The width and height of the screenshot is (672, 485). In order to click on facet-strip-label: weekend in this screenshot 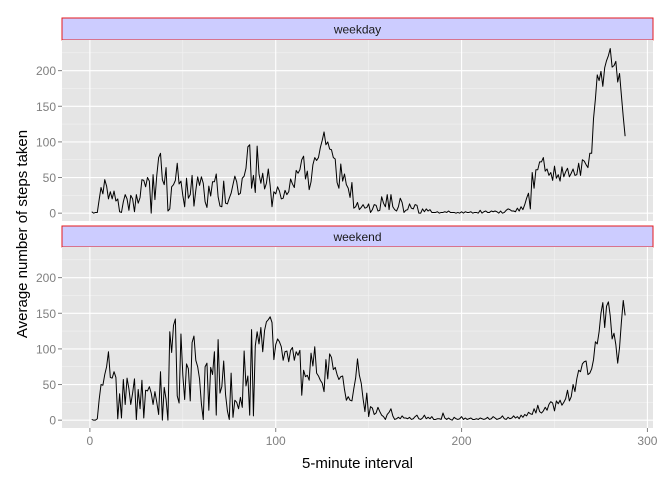, I will do `click(356, 237)`.